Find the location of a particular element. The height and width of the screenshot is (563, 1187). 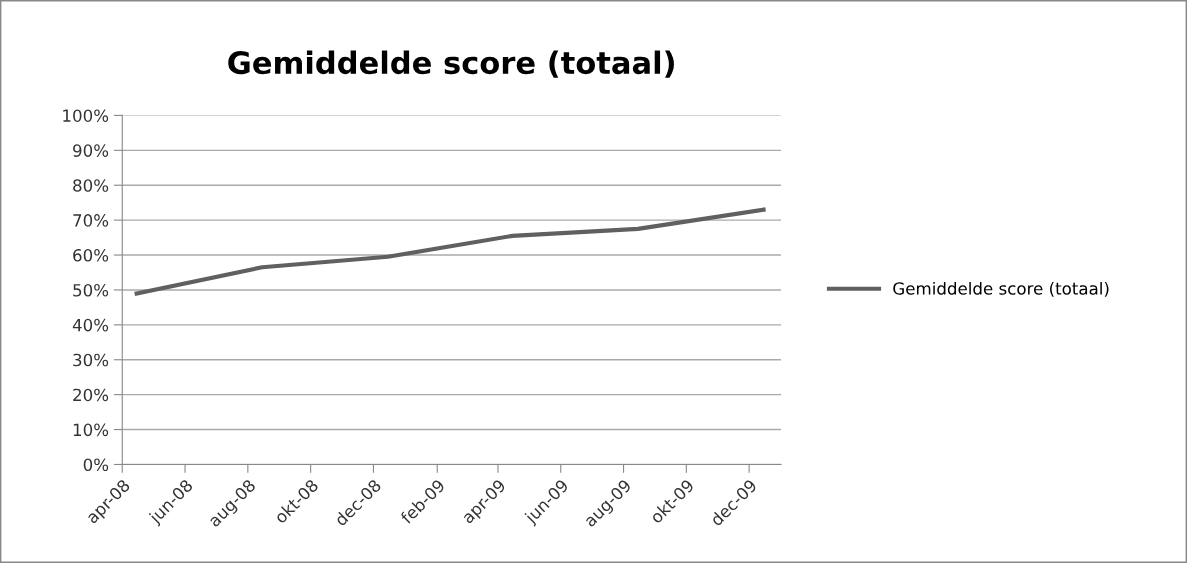

y-tick-label: 10% is located at coordinates (91, 430).